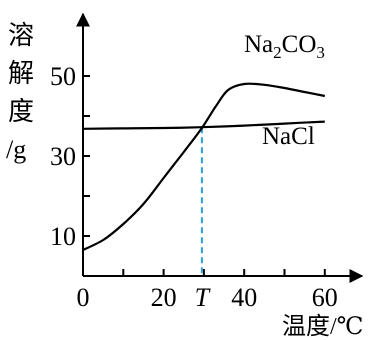 This screenshot has height=340, width=388. Describe the element at coordinates (203, 125) in the screenshot. I see `series-line-nacl` at that location.